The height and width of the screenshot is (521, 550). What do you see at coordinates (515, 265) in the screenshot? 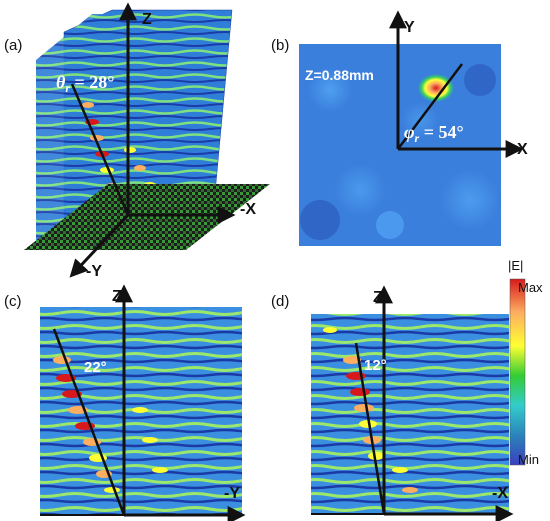
I see `colorbar-title: |E|` at bounding box center [515, 265].